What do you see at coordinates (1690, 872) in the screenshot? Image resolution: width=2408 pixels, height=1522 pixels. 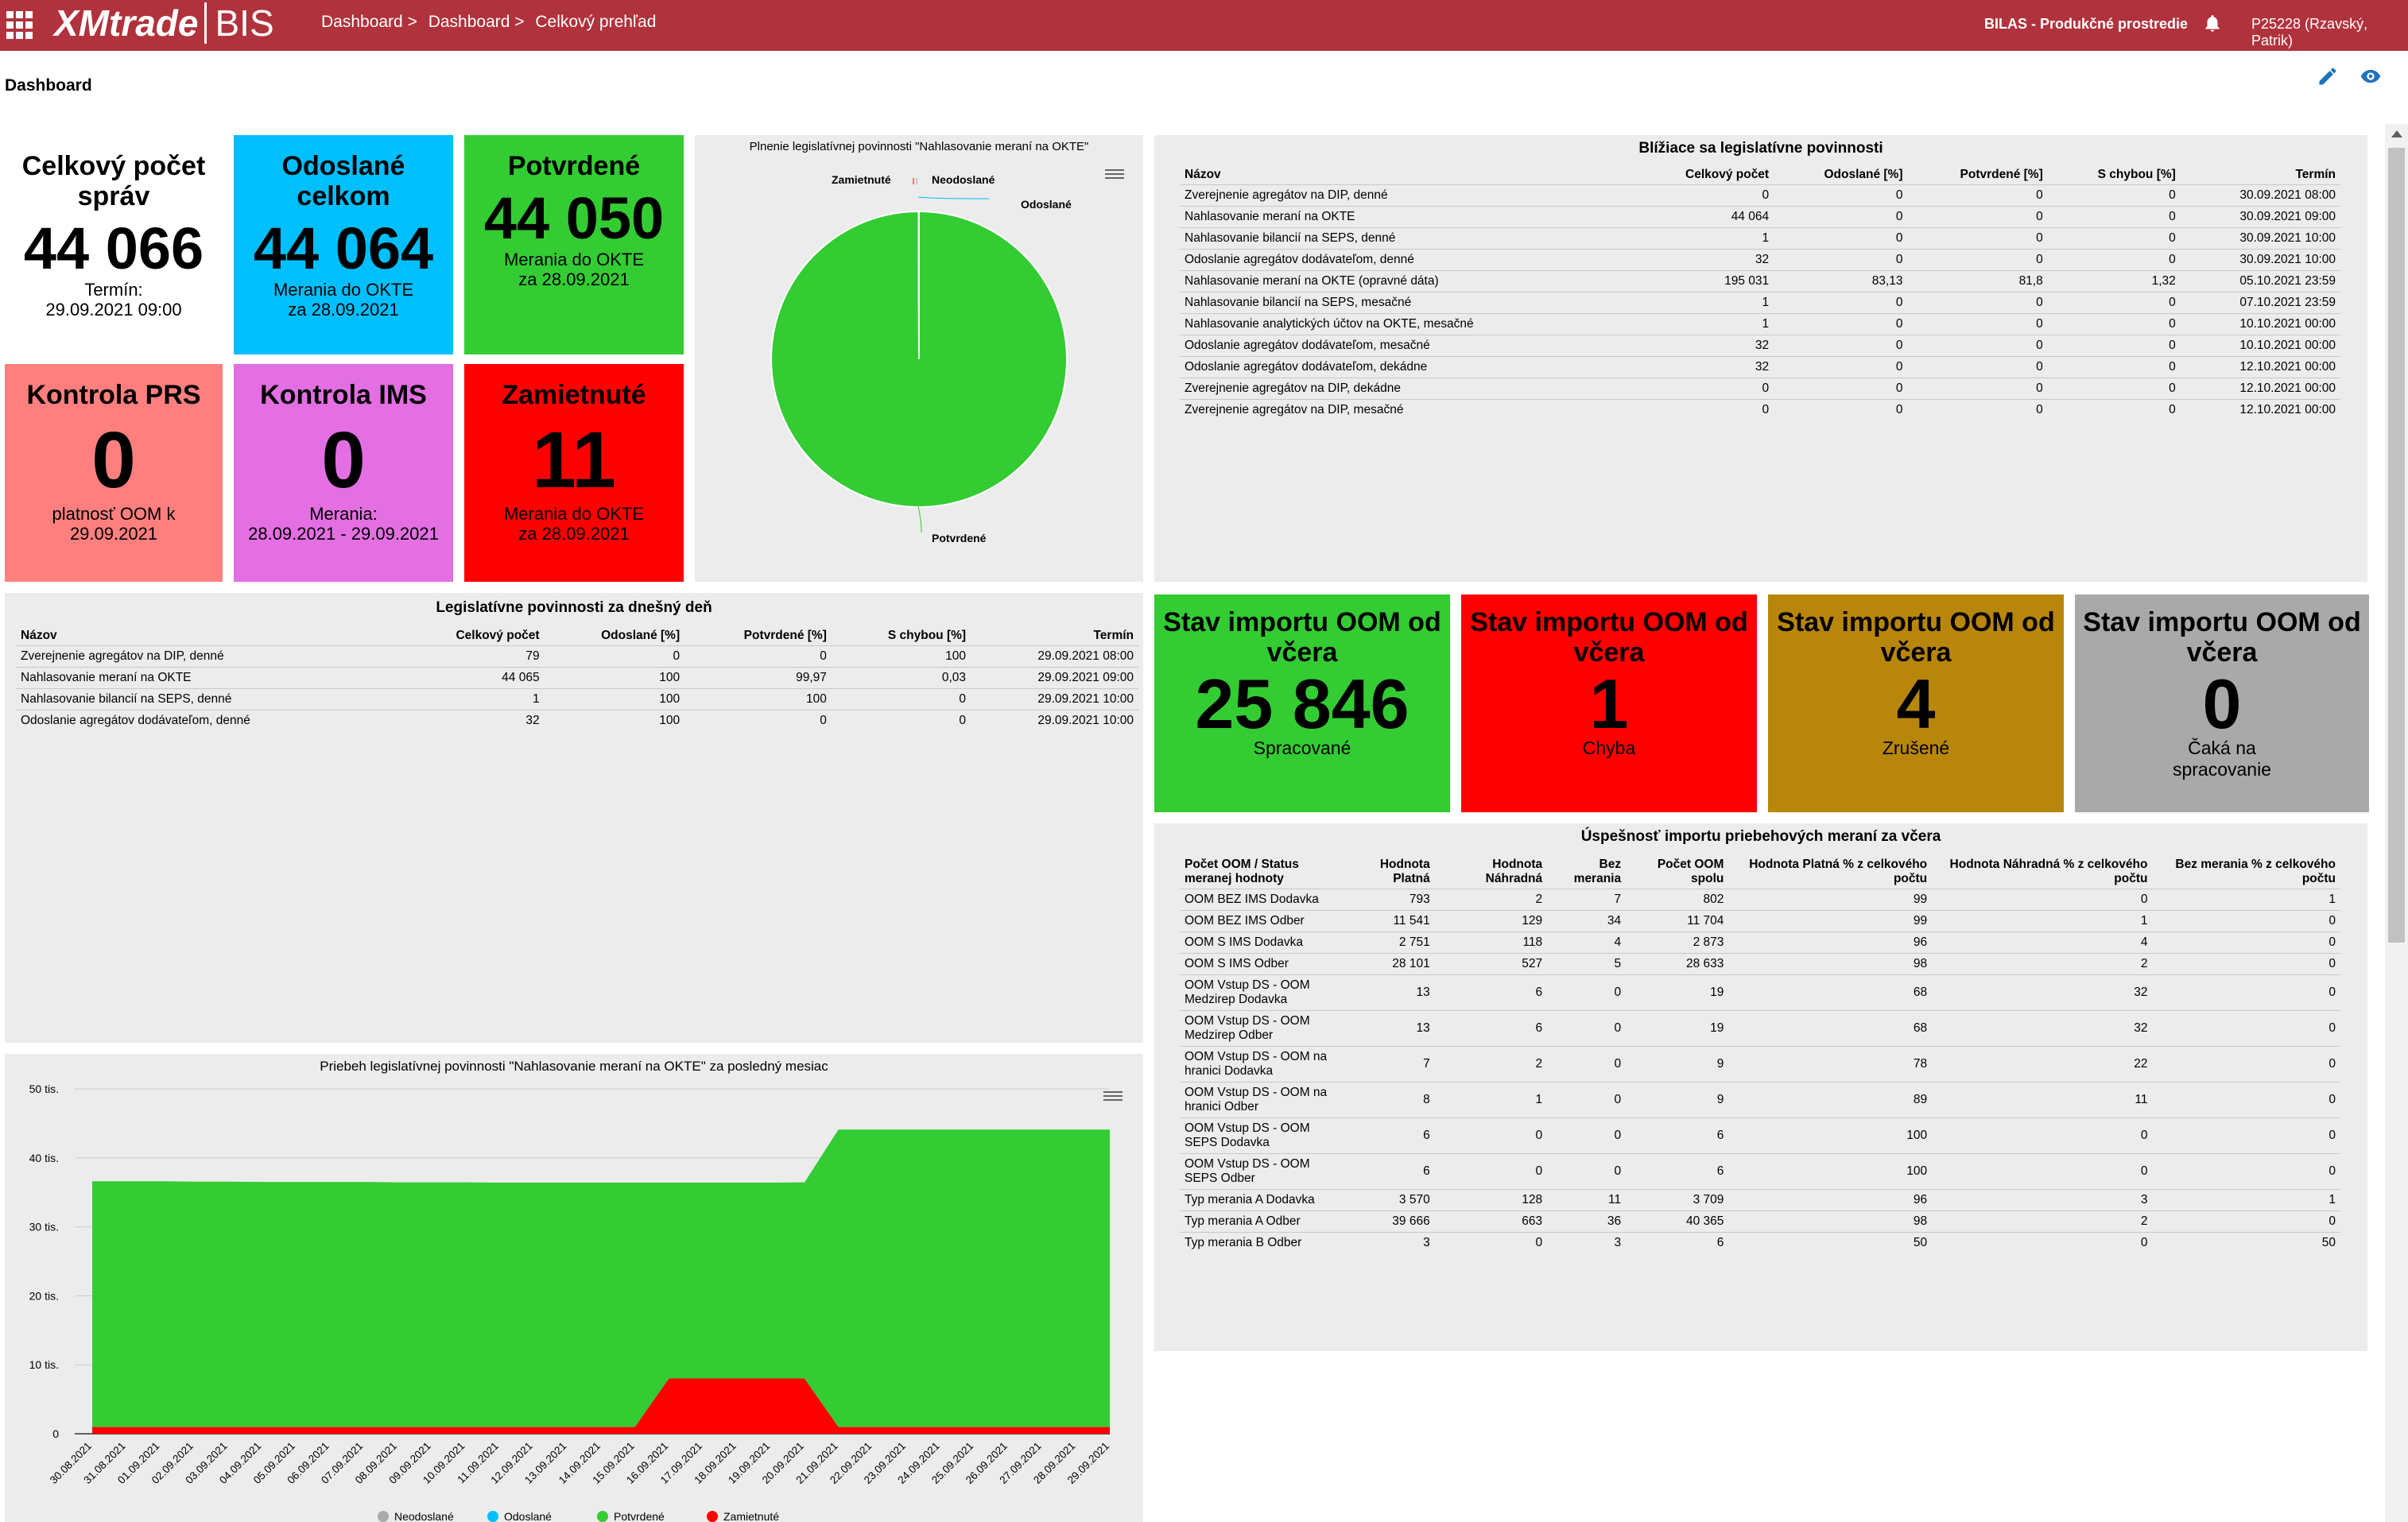 I see `column-header: Počet OOM spolu` at bounding box center [1690, 872].